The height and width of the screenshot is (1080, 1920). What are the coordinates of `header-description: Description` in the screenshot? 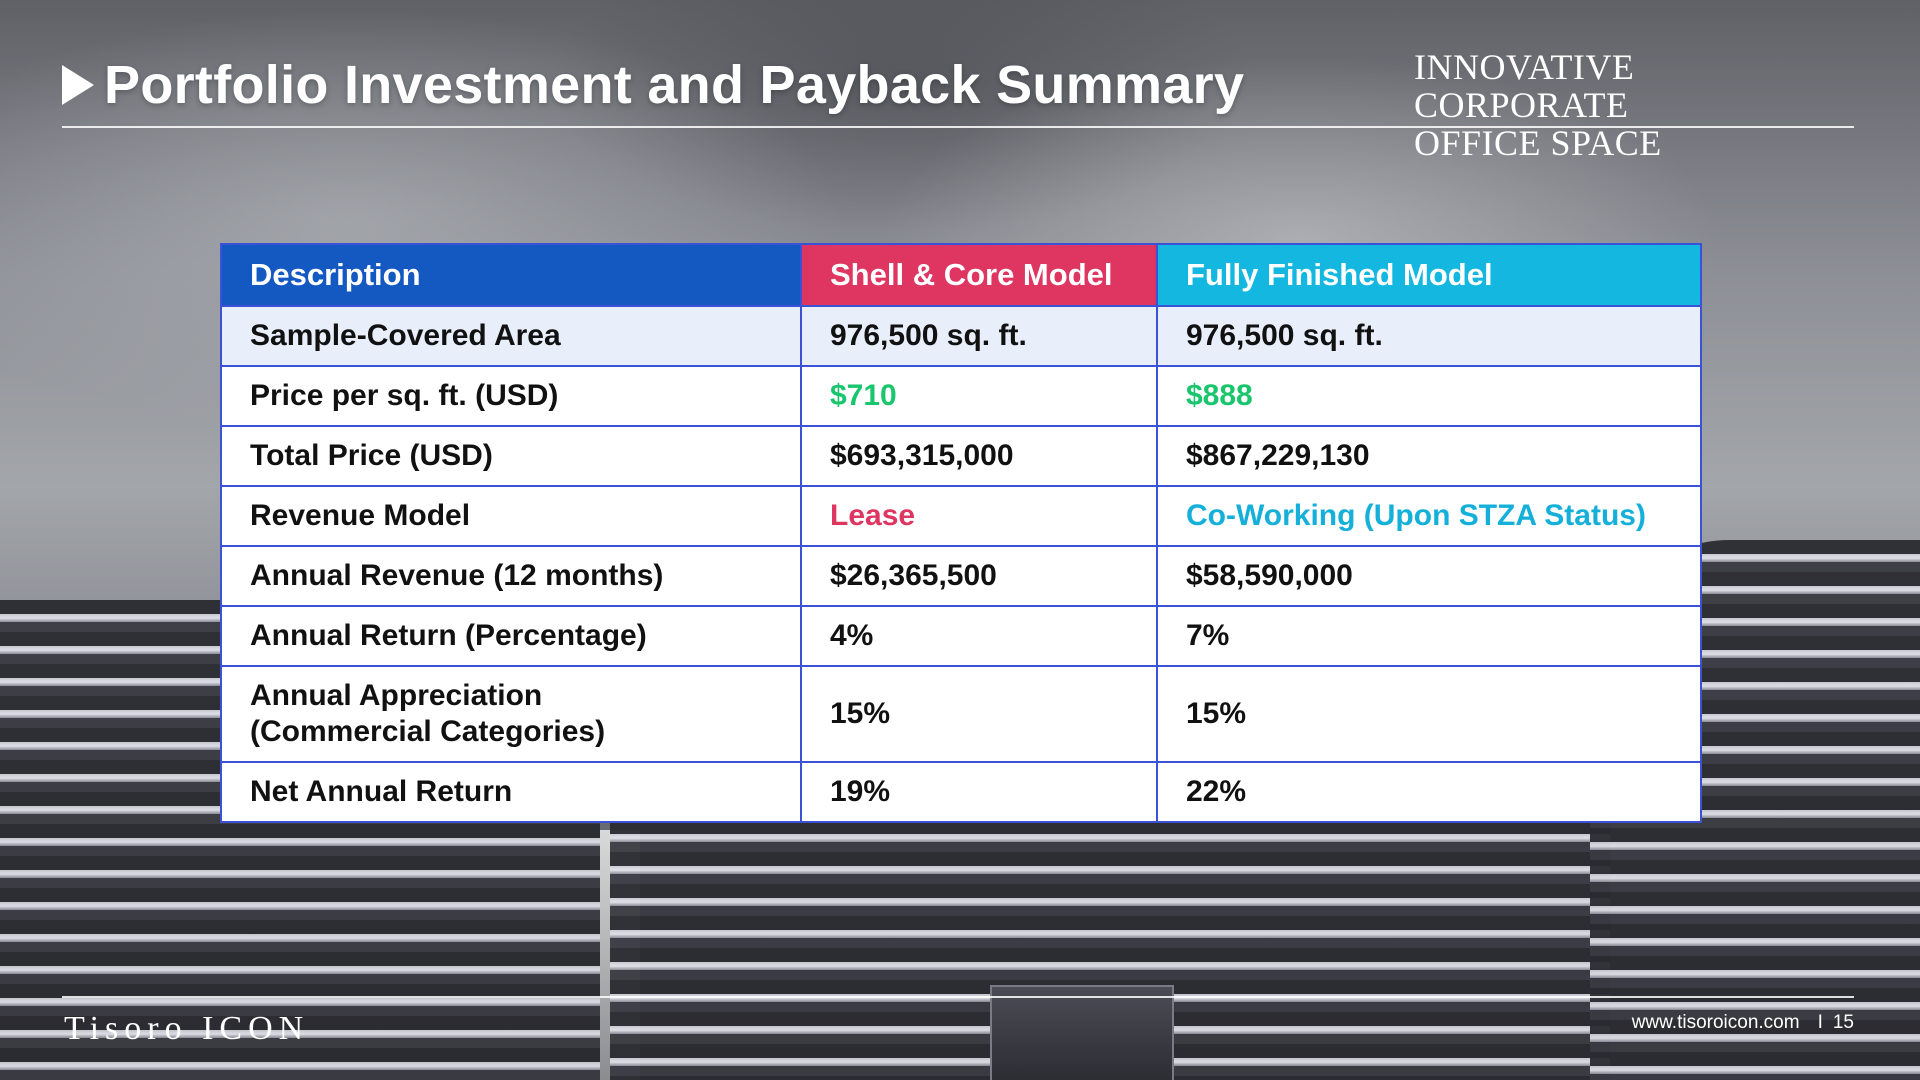 It's located at (511, 275).